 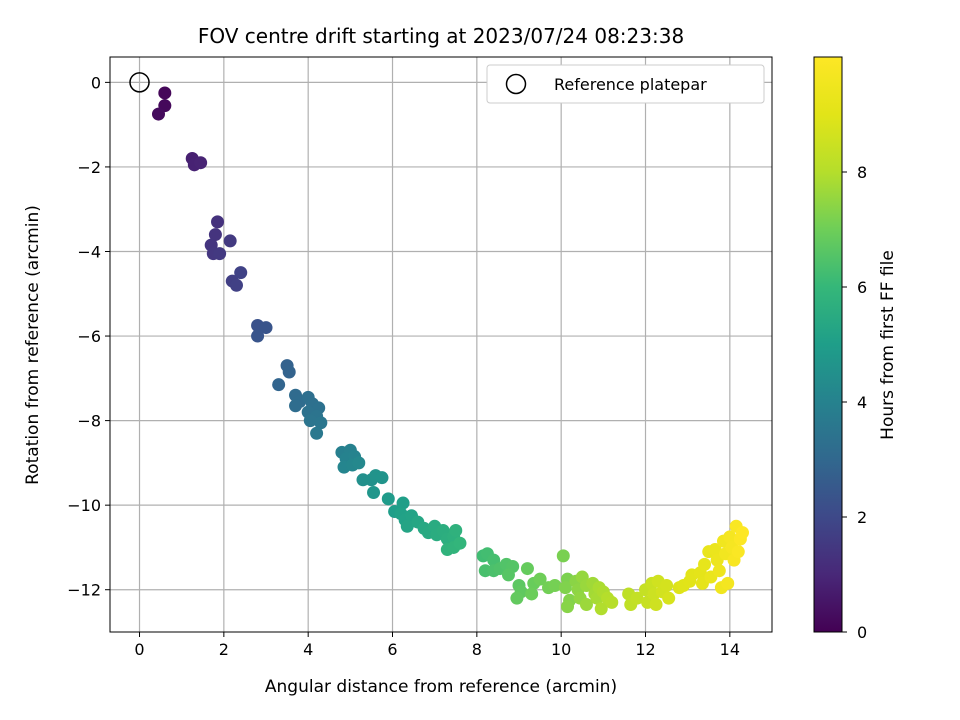 What do you see at coordinates (862, 402) in the screenshot?
I see `colorbar-tick-label: 4` at bounding box center [862, 402].